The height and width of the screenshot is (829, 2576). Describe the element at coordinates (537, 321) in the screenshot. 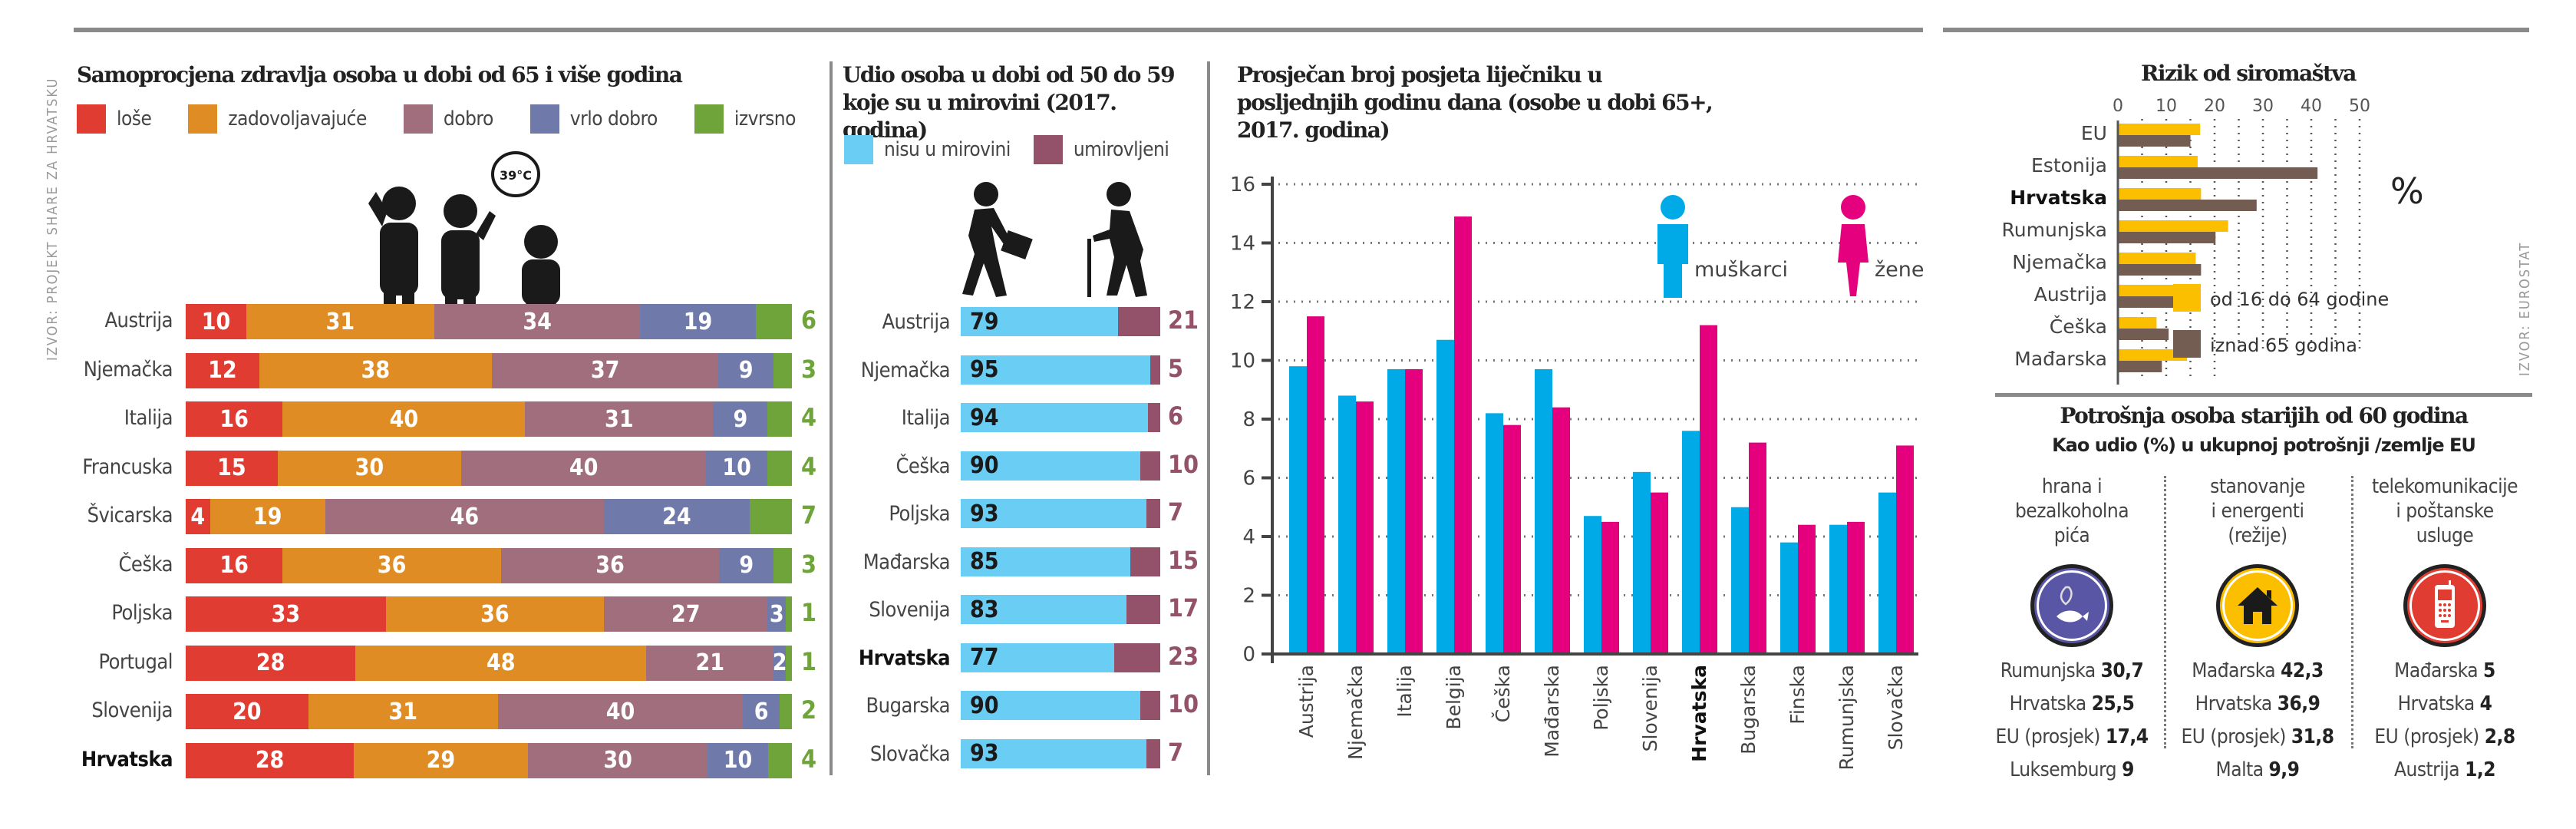

I see `bar-segment-dobro: 34` at that location.